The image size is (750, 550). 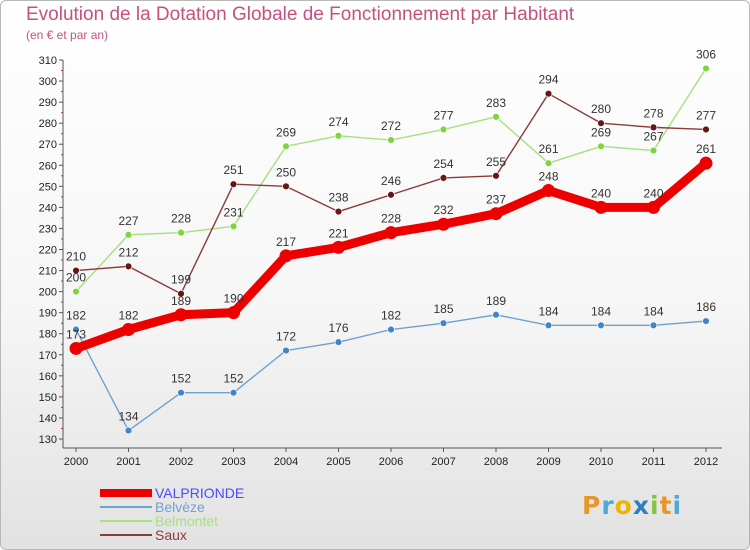 I want to click on y-tick-label: 260, so click(x=48, y=166).